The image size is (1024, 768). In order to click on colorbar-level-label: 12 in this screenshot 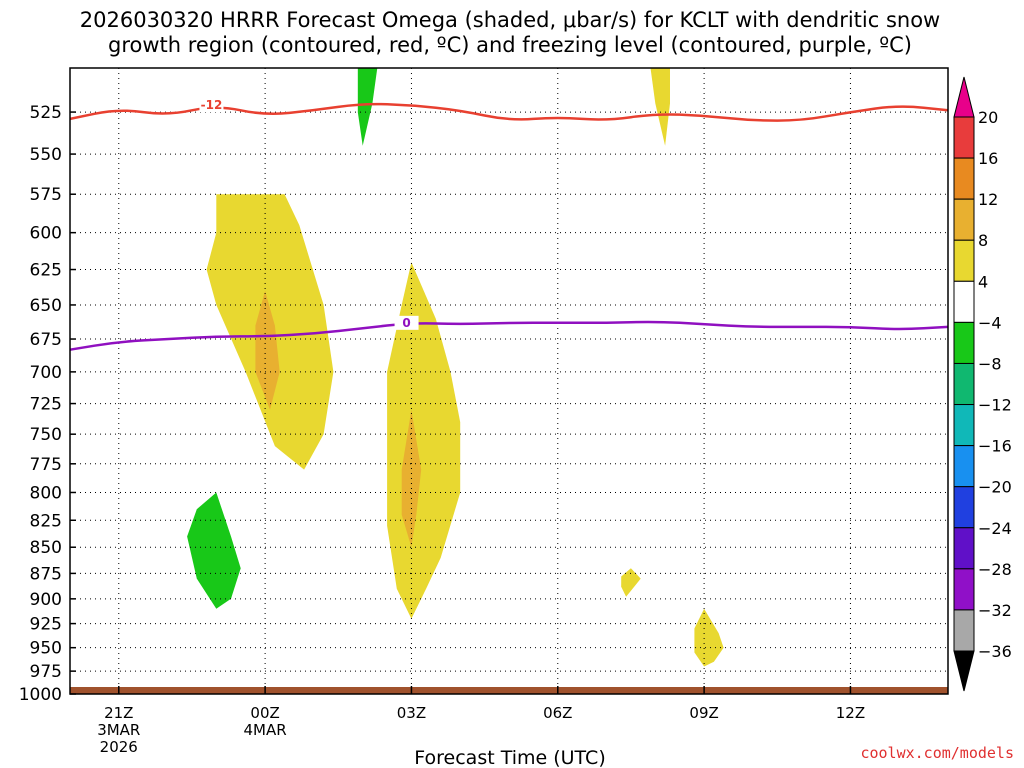, I will do `click(988, 199)`.